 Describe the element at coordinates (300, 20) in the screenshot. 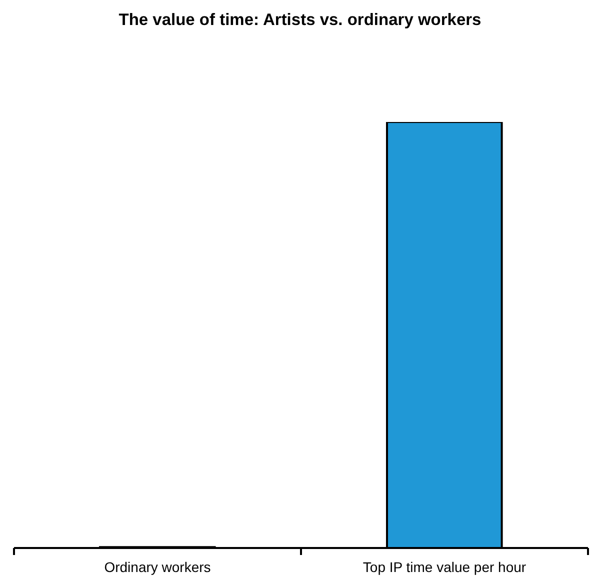

I see `chart-title: The value of time: Artists vs. ordinary workers` at that location.